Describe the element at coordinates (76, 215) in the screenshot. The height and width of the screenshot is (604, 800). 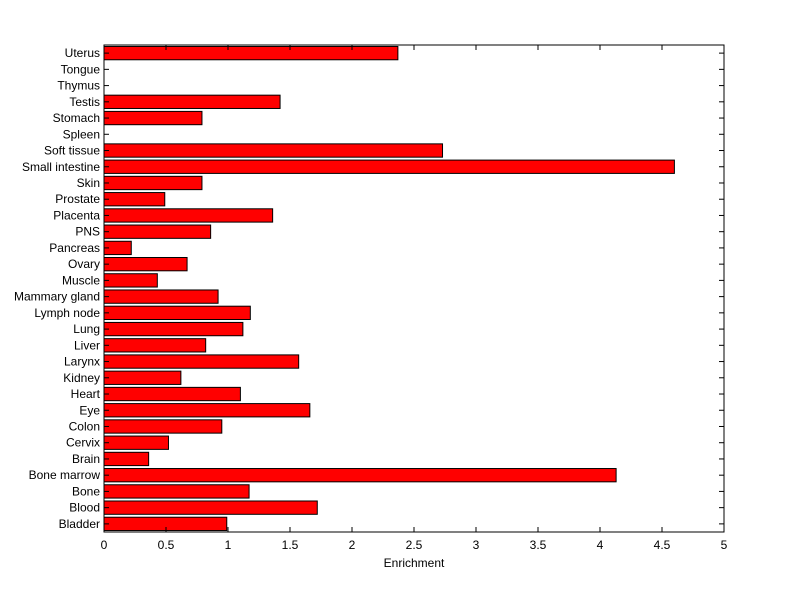
I see `y-tick-label: Placenta` at that location.